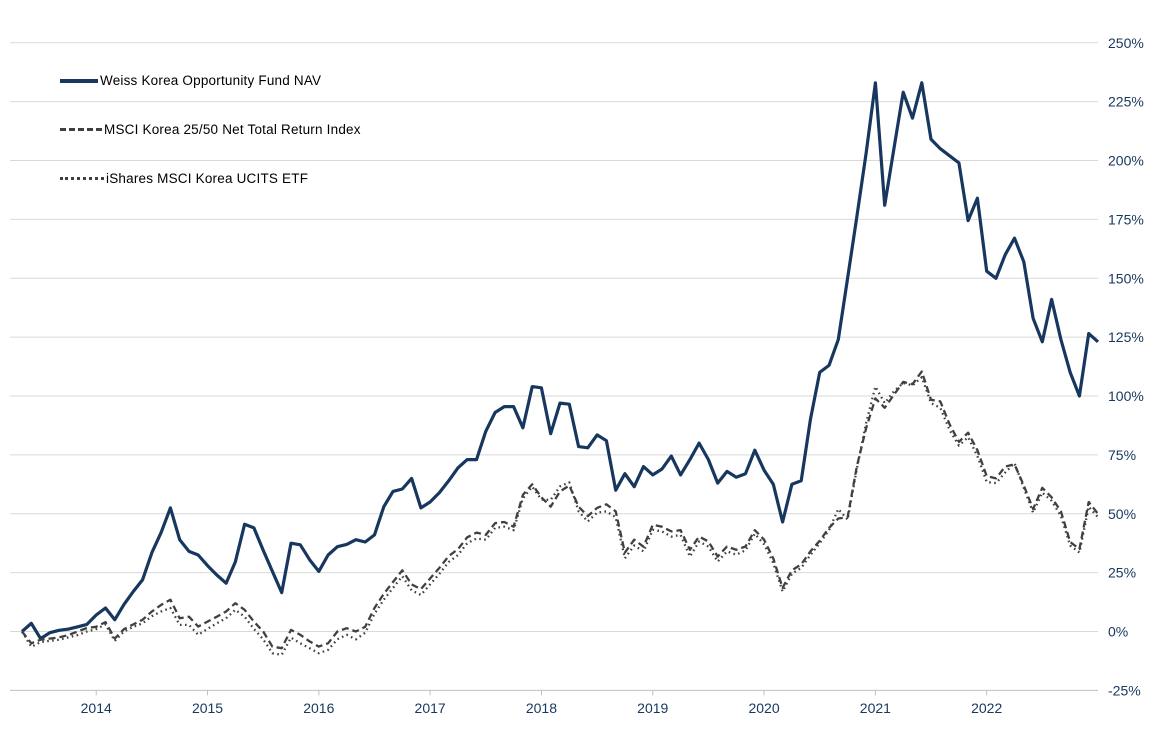  Describe the element at coordinates (541, 708) in the screenshot. I see `x-axis-label-2018: 2018` at that location.